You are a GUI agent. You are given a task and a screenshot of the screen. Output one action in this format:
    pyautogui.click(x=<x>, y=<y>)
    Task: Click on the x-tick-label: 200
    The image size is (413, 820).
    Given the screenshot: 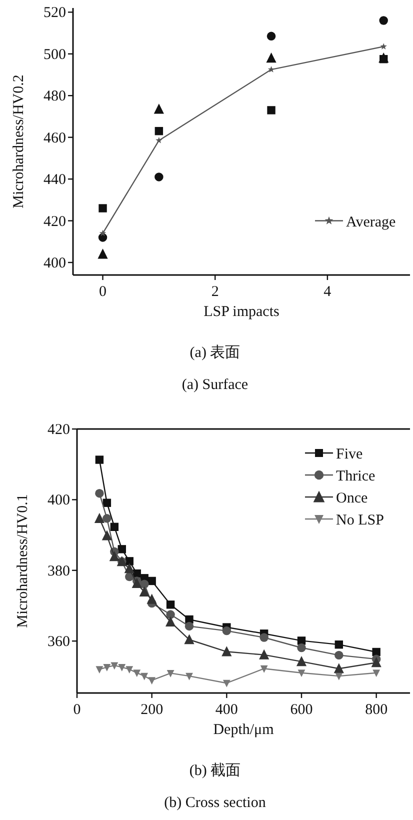 What is the action you would take?
    pyautogui.click(x=152, y=710)
    